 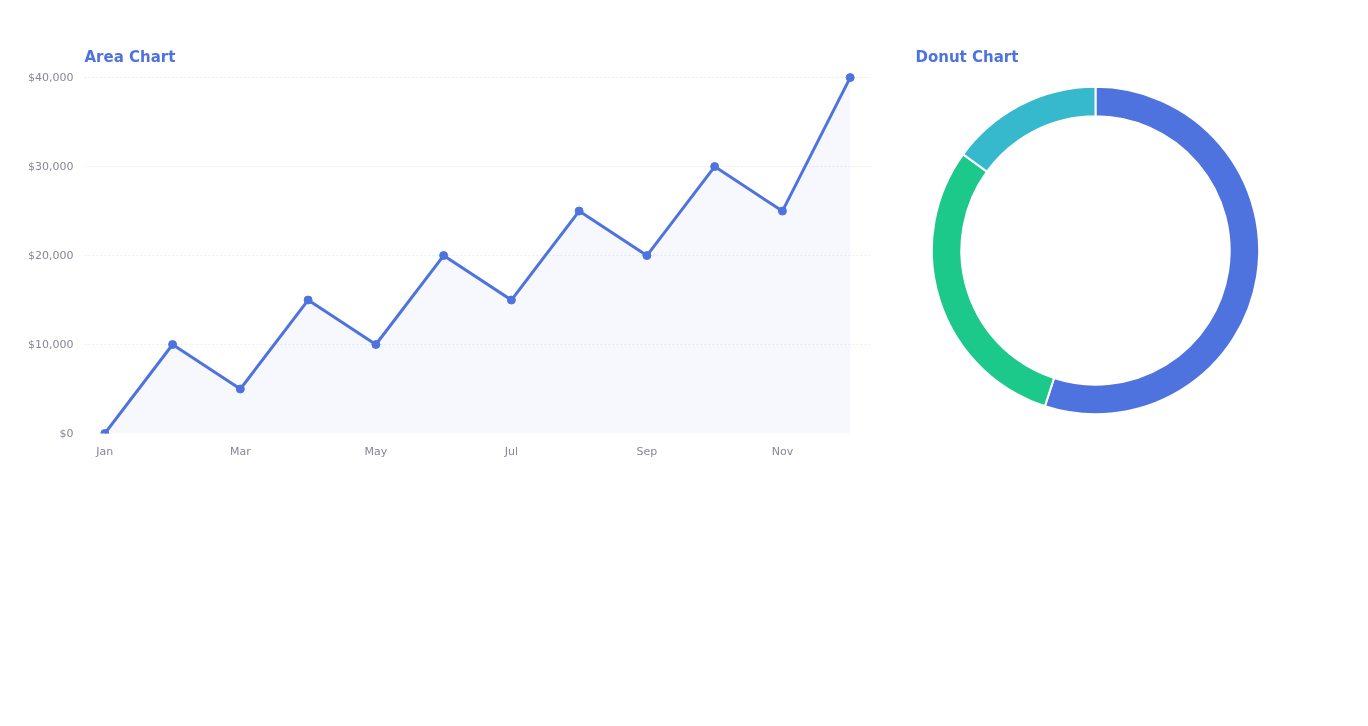 I want to click on y-tick-label: $30,000, so click(x=51, y=167).